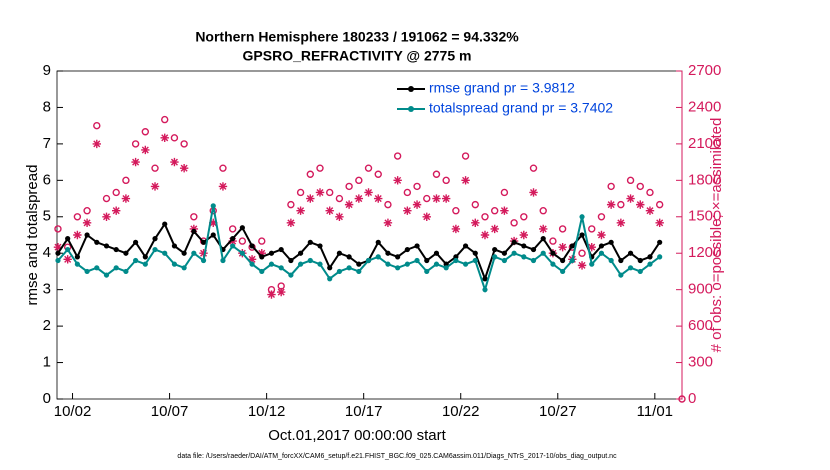  I want to click on y-tick-label: 4, so click(47, 252).